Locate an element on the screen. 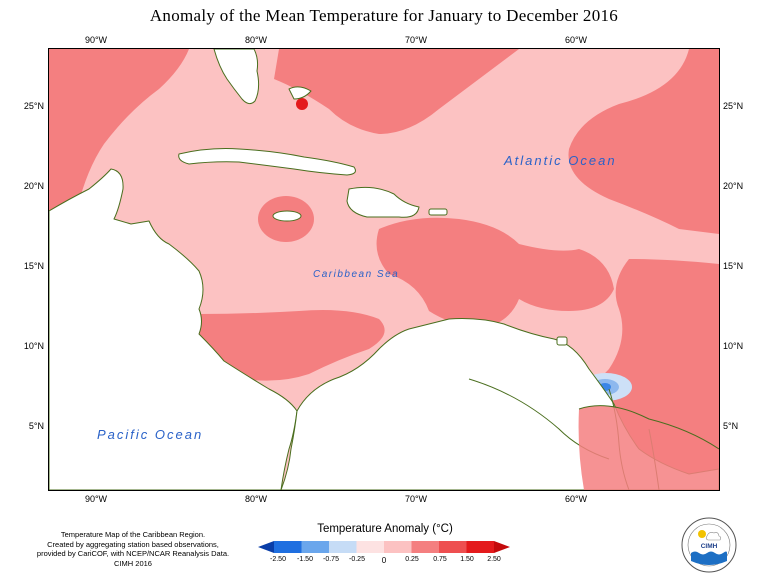 The width and height of the screenshot is (768, 576). land-puerto-rico is located at coordinates (438, 212).